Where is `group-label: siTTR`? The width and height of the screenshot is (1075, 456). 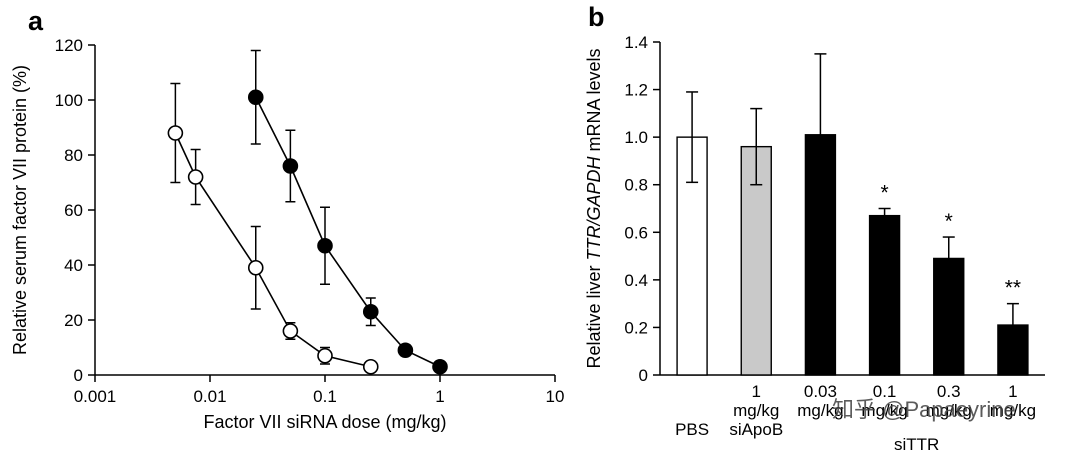
group-label: siTTR is located at coordinates (916, 444).